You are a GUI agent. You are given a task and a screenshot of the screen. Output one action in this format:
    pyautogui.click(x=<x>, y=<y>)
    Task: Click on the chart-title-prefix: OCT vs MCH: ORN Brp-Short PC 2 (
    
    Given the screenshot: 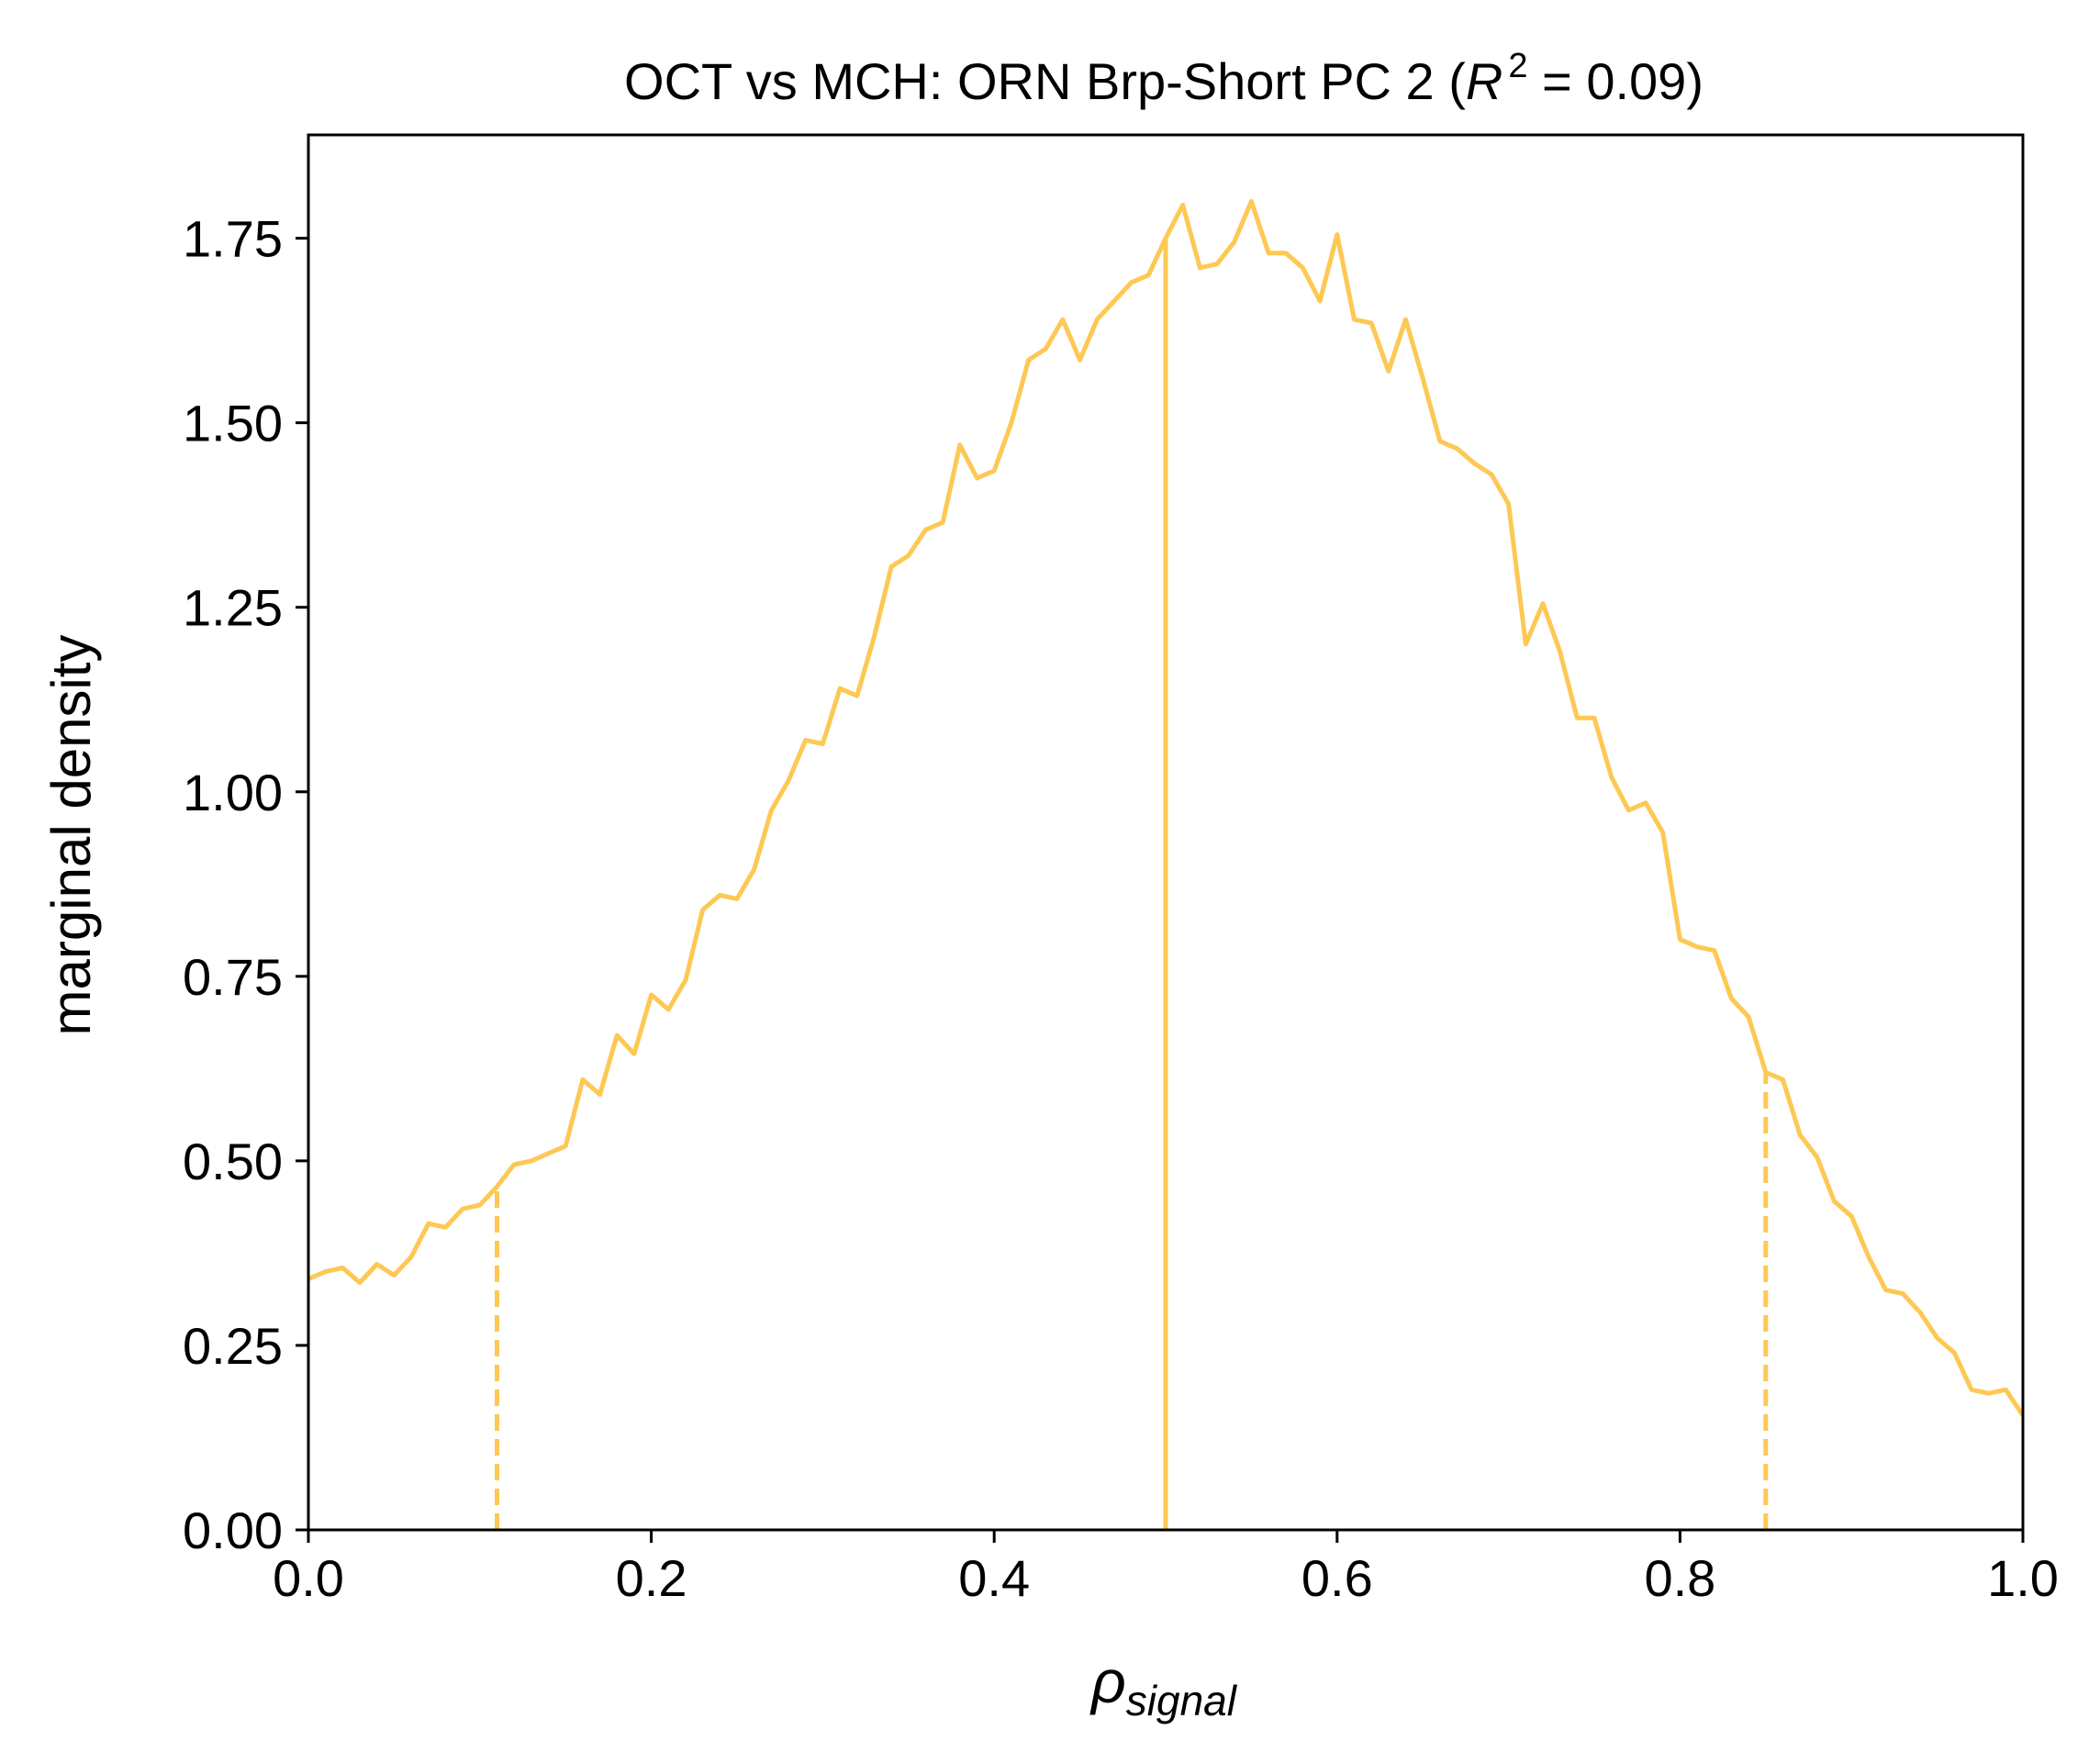 What is the action you would take?
    pyautogui.click(x=1045, y=81)
    